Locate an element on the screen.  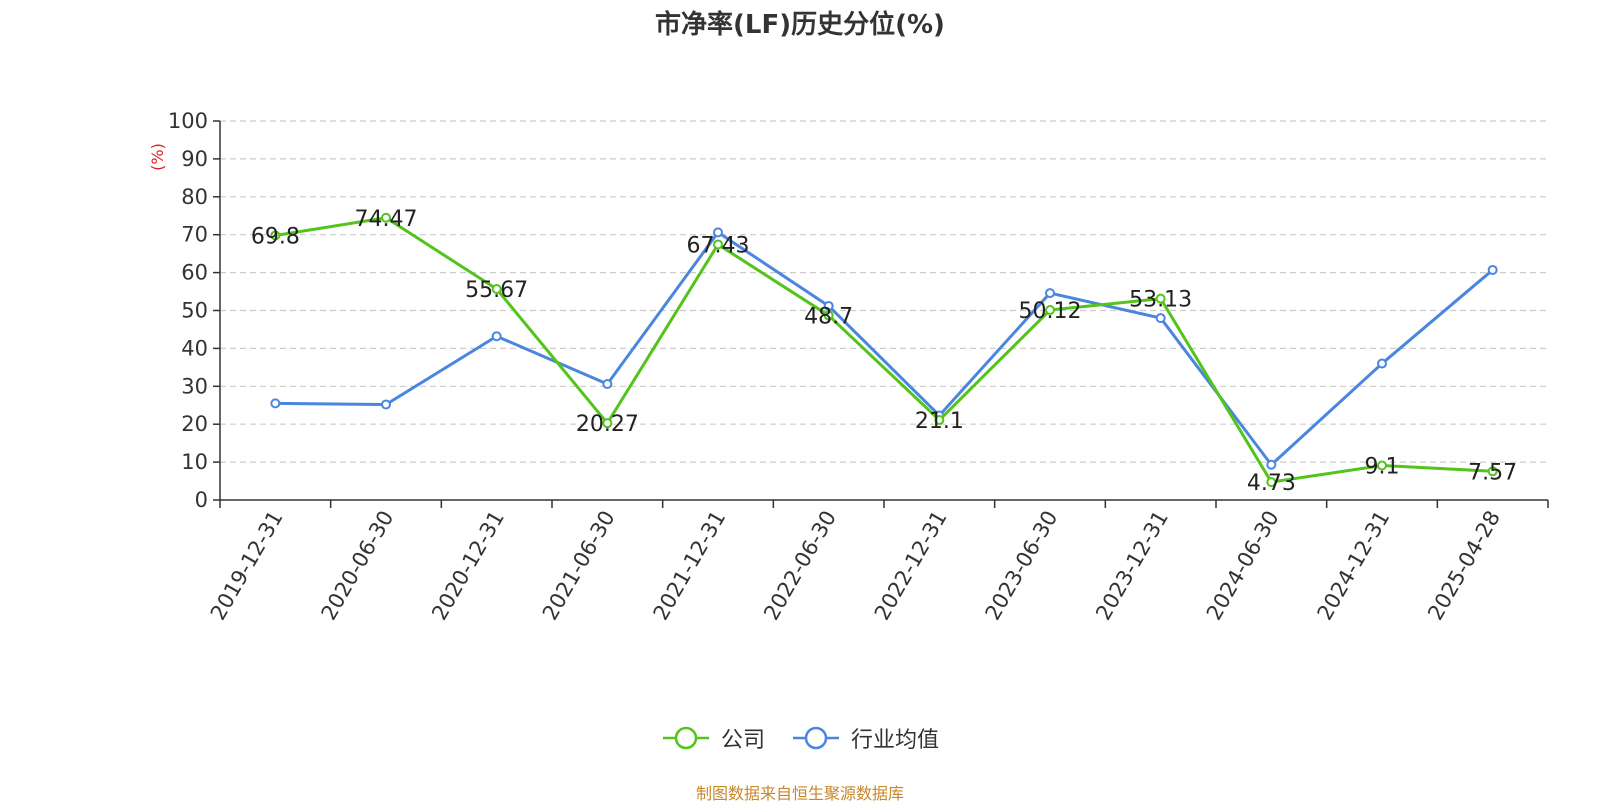
x-tick-label: 2021-06-30 is located at coordinates (579, 566).